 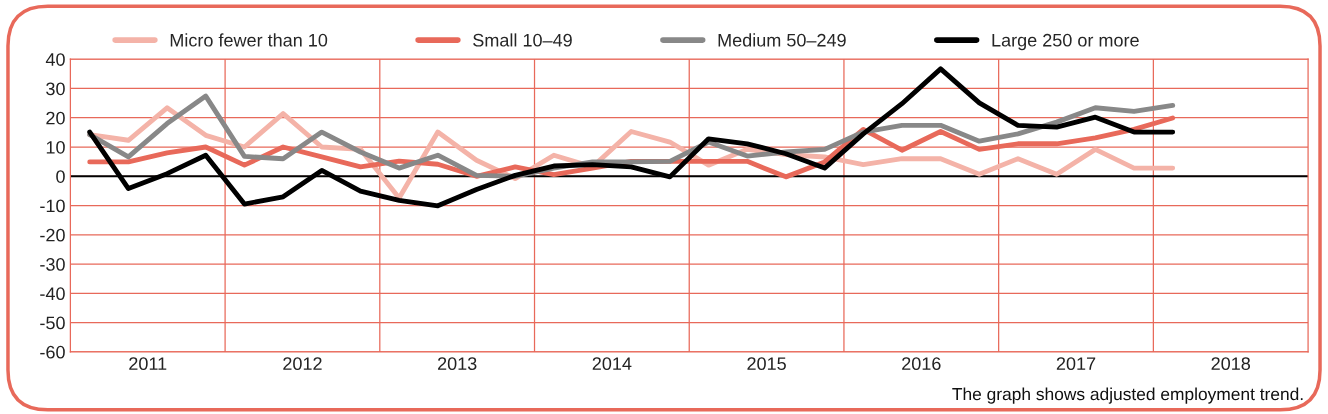 What do you see at coordinates (522, 40) in the screenshot?
I see `legend-label: Small 10–49` at bounding box center [522, 40].